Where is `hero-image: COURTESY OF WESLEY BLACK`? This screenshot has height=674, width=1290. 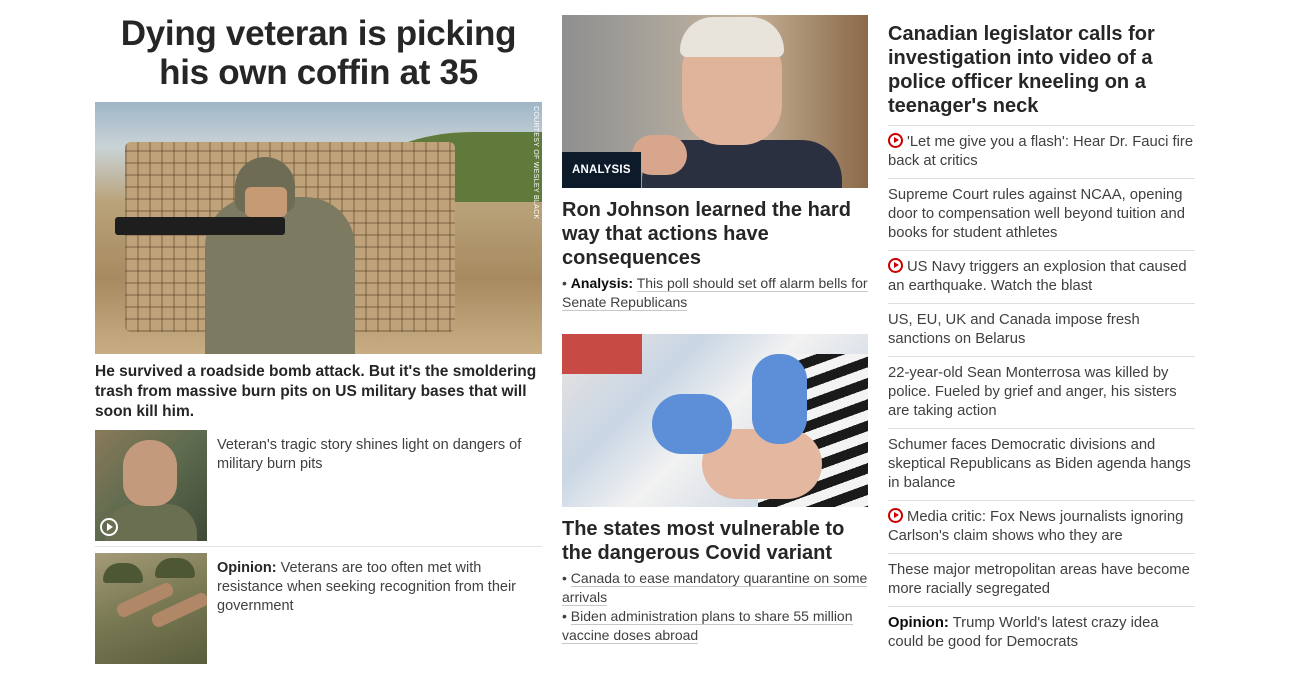
hero-image: COURTESY OF WESLEY BLACK is located at coordinates (318, 228).